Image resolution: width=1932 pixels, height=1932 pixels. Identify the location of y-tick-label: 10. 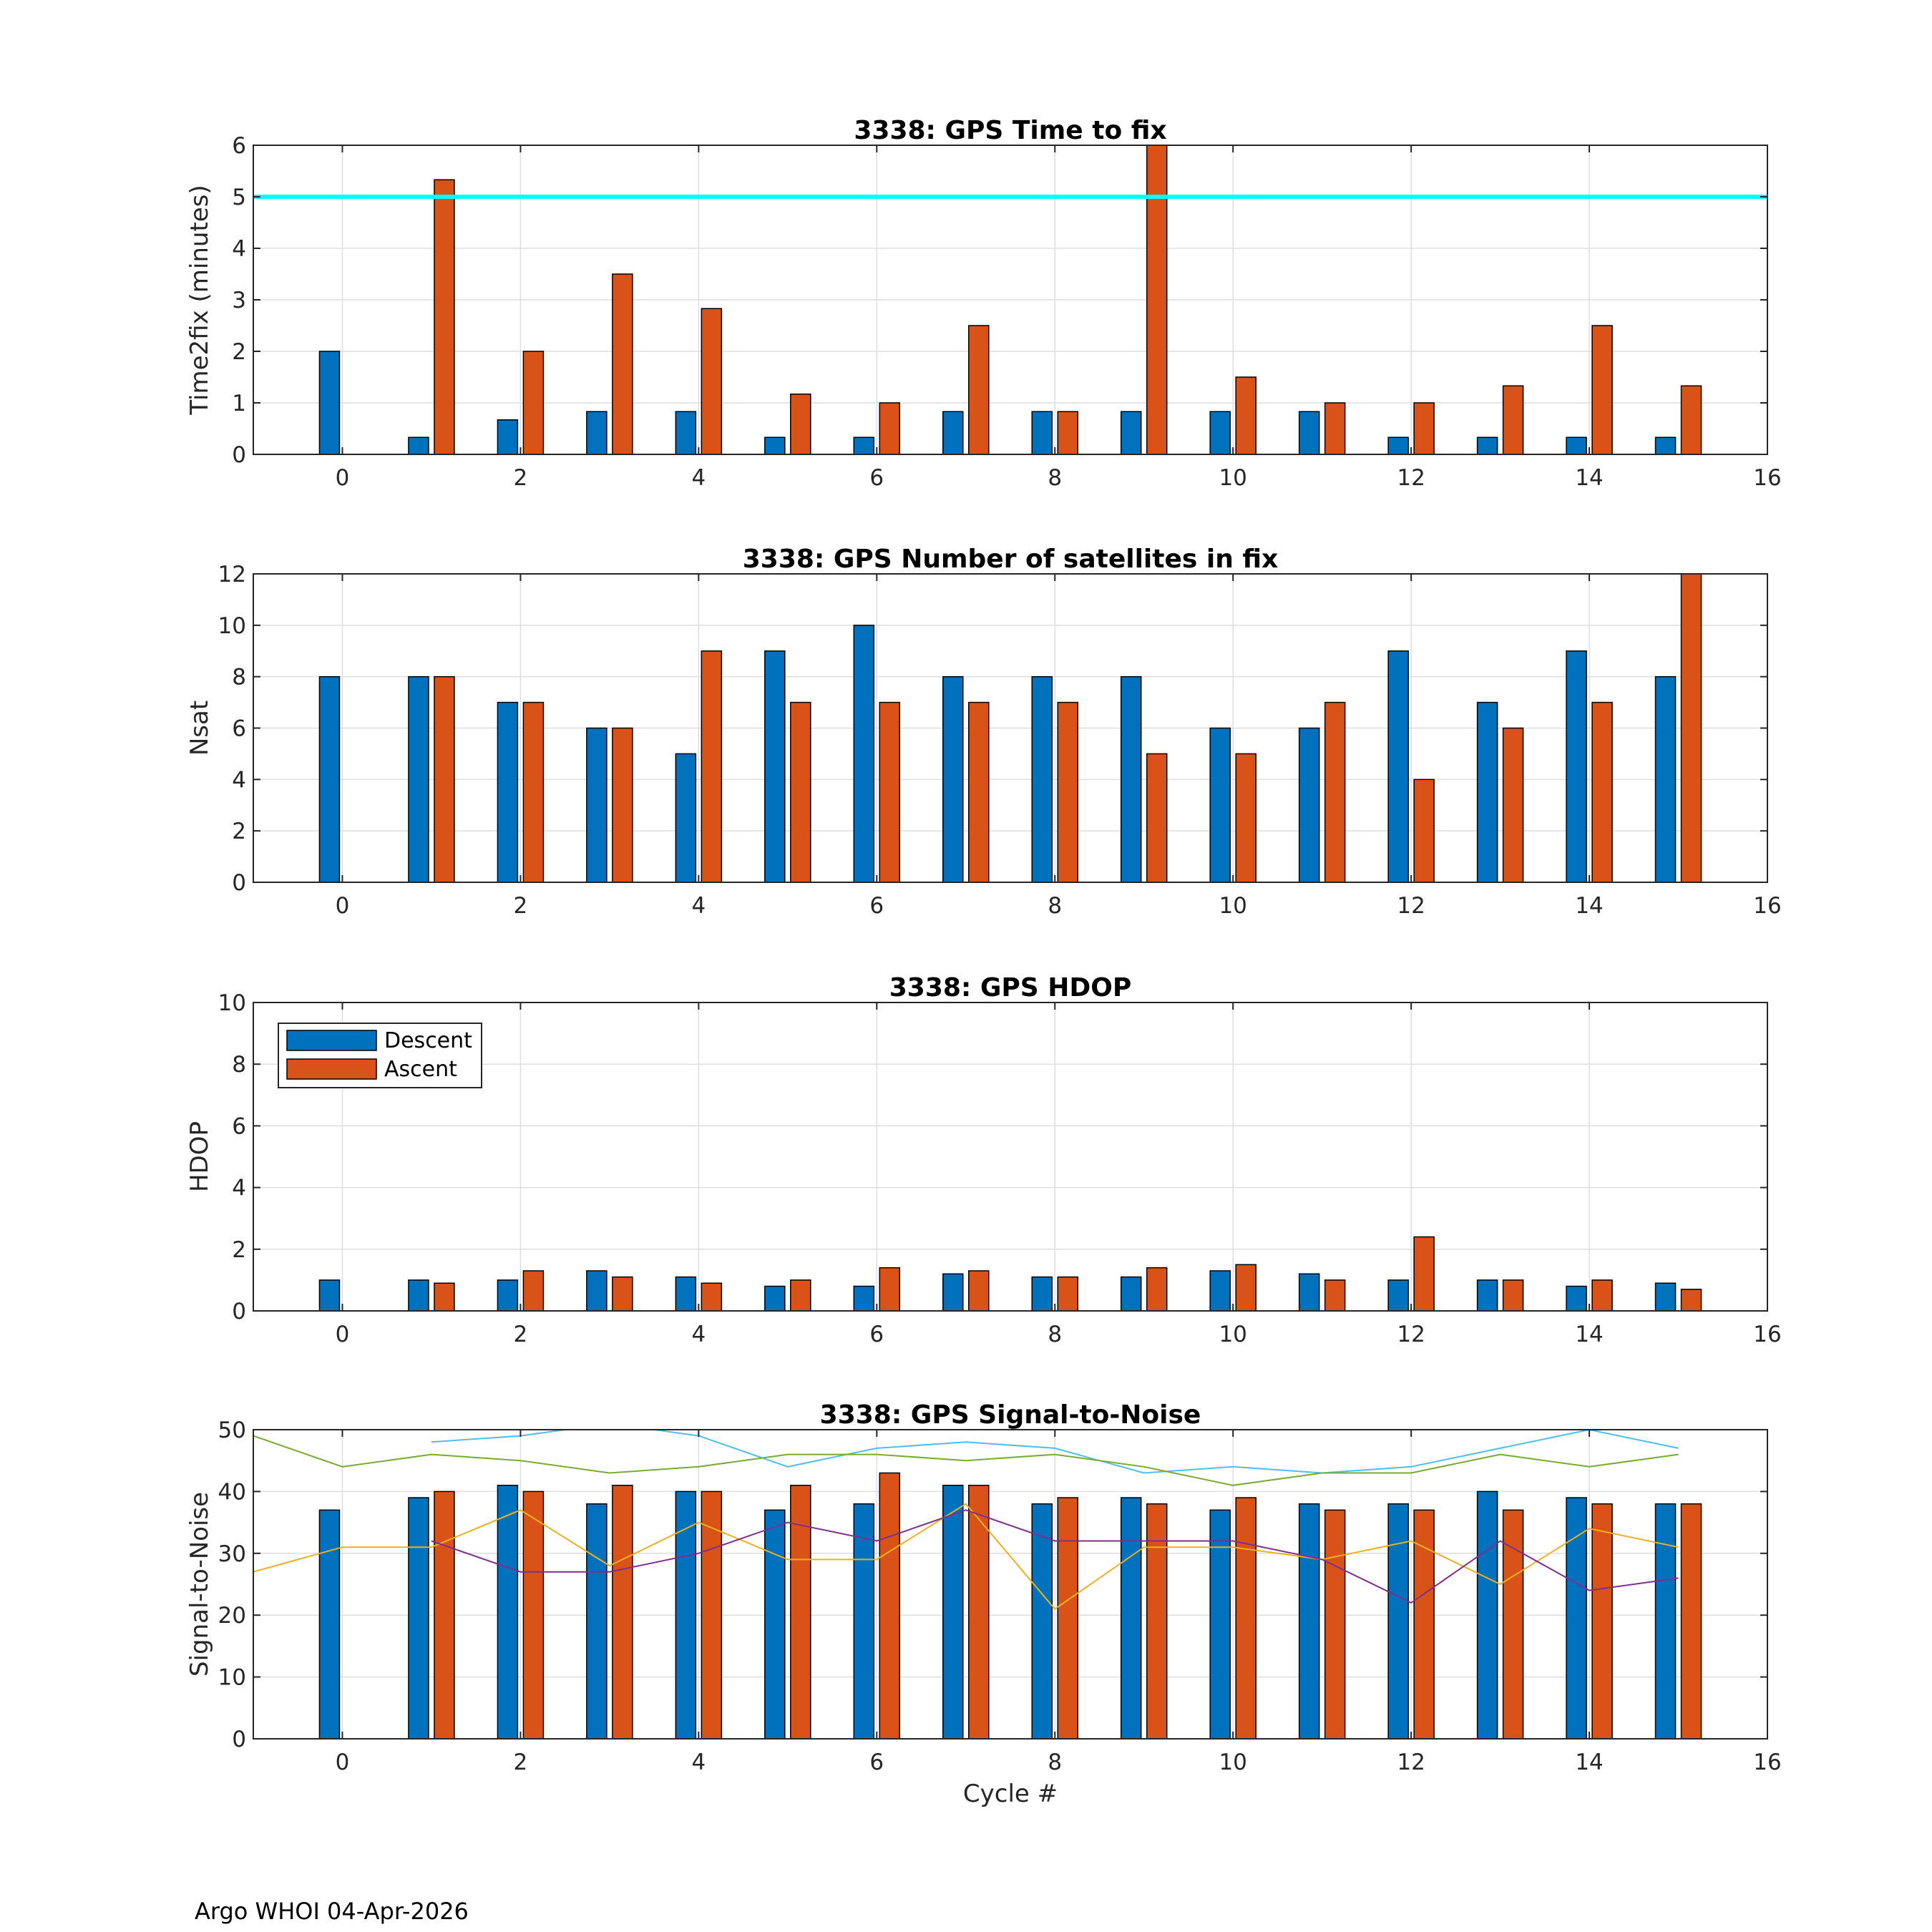
(232, 1678).